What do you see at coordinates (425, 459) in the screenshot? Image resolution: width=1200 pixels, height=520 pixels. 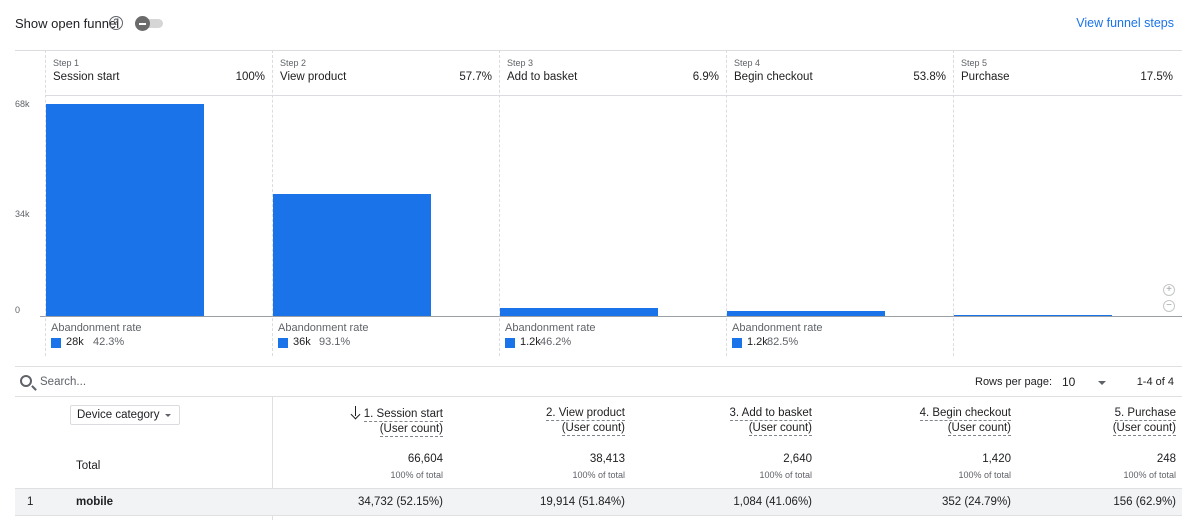 I see `total-value: 66,604` at bounding box center [425, 459].